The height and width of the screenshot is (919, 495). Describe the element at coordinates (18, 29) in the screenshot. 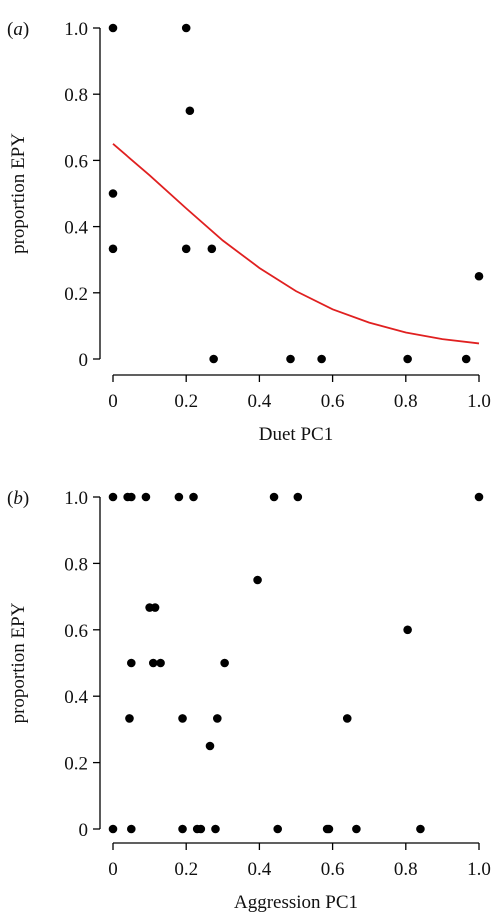

I see `panel-label: (a)` at that location.